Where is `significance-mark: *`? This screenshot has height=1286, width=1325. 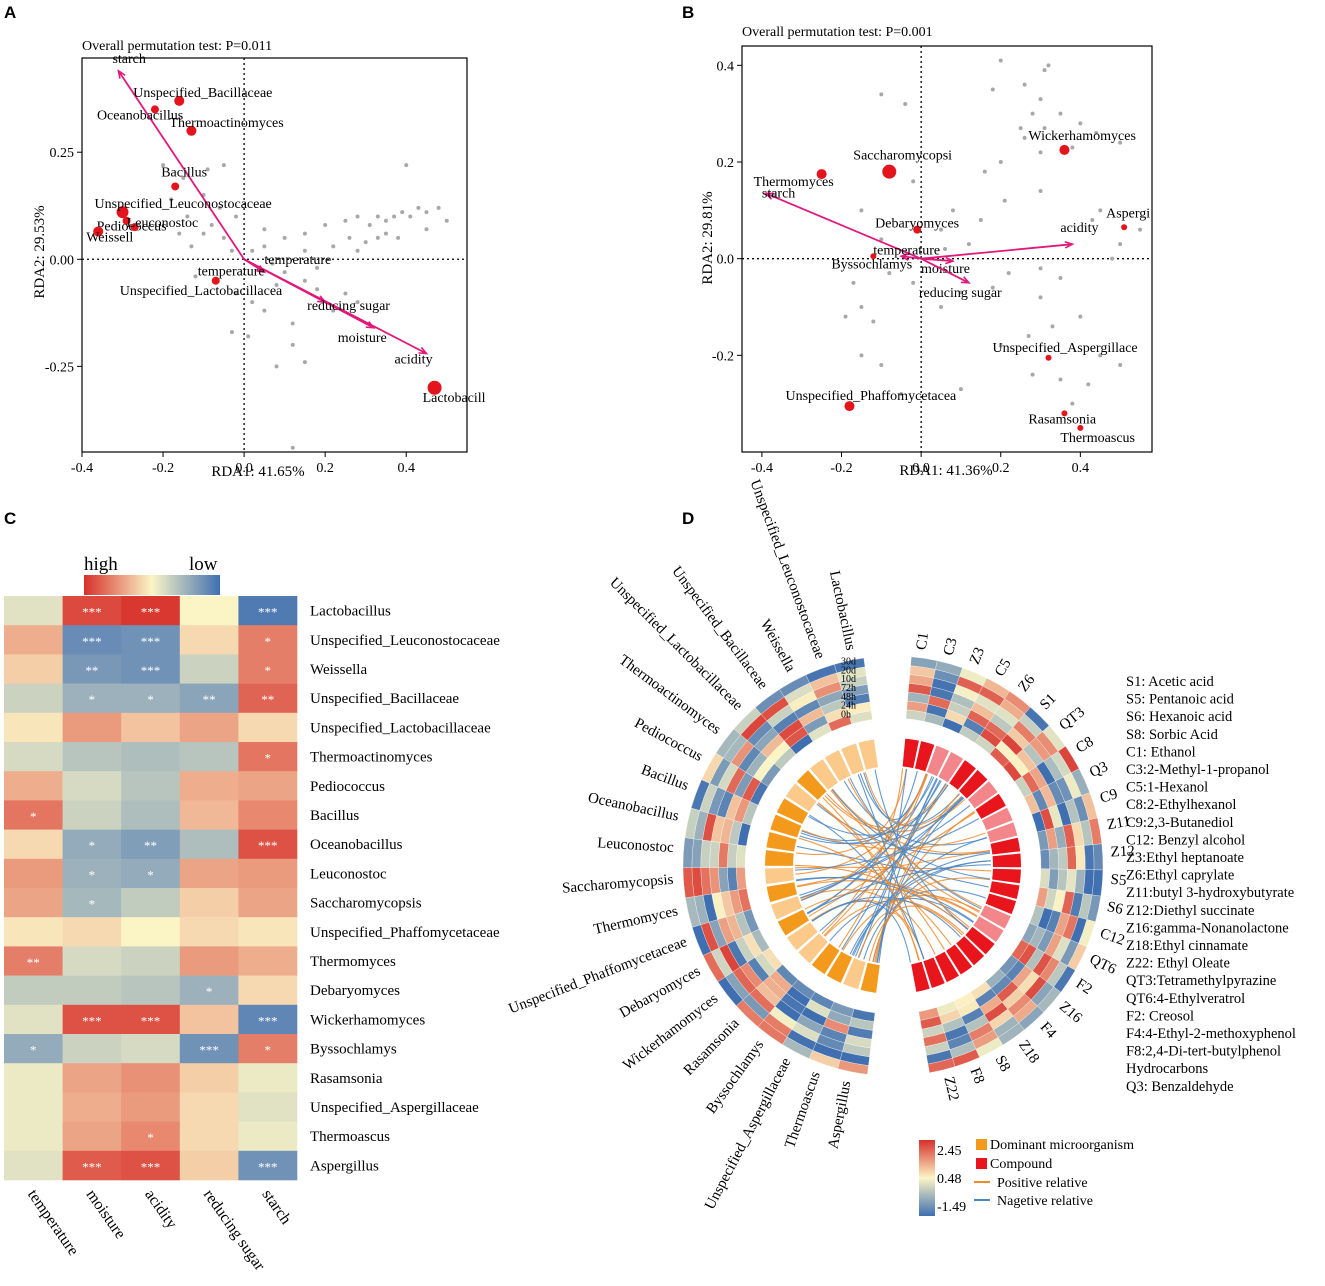 significance-mark: * is located at coordinates (267, 670).